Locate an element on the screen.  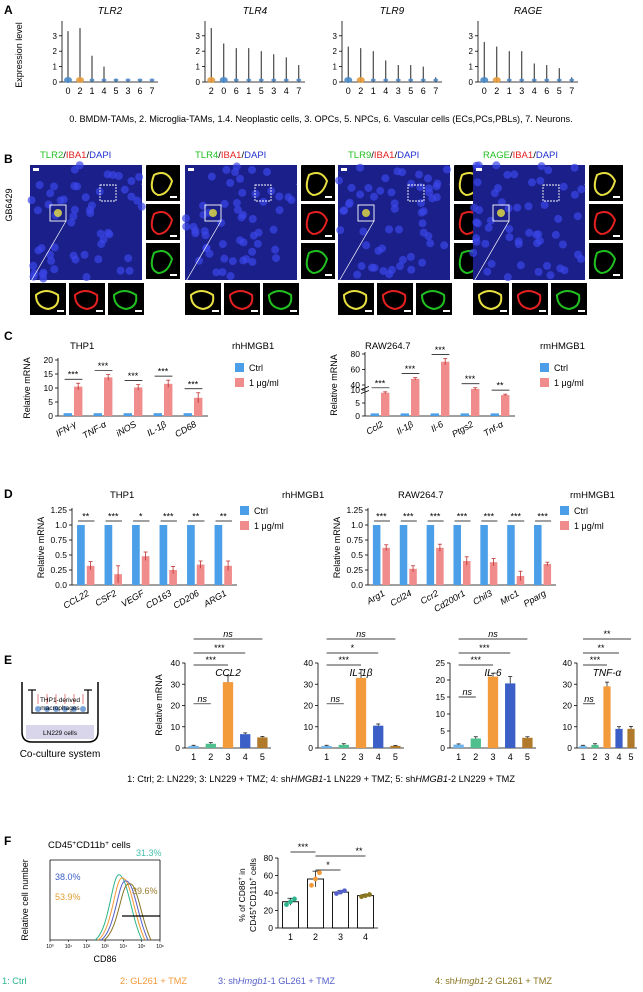
percent-label: 53.9% is located at coordinates (68, 897).